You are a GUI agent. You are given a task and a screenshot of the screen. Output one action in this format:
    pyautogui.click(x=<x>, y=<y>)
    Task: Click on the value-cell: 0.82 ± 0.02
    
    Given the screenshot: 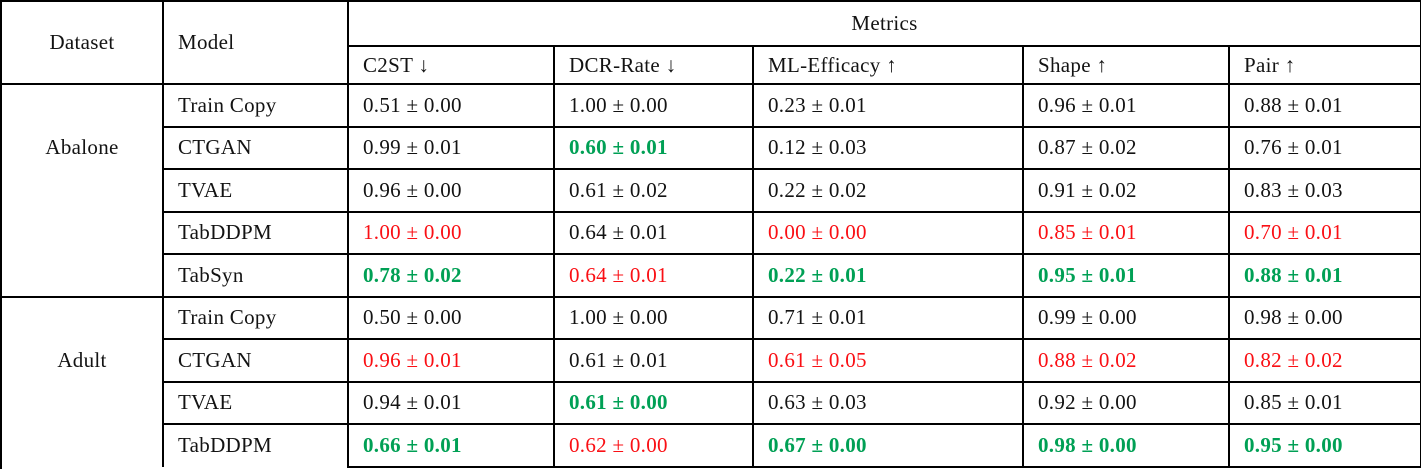 What is the action you would take?
    pyautogui.click(x=1324, y=360)
    